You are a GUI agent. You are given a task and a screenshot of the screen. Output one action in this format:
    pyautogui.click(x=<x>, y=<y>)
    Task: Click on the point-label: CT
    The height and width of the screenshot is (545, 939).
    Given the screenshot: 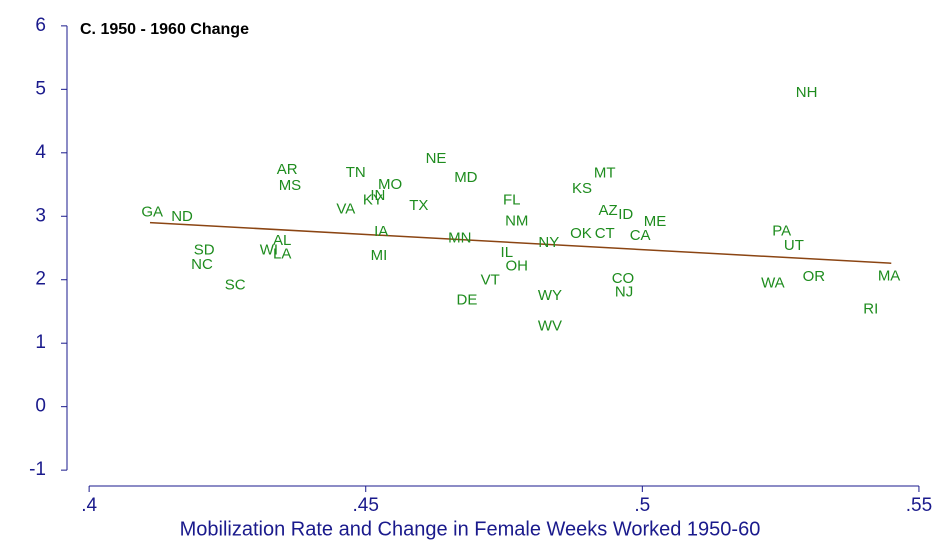 What is the action you would take?
    pyautogui.click(x=605, y=233)
    